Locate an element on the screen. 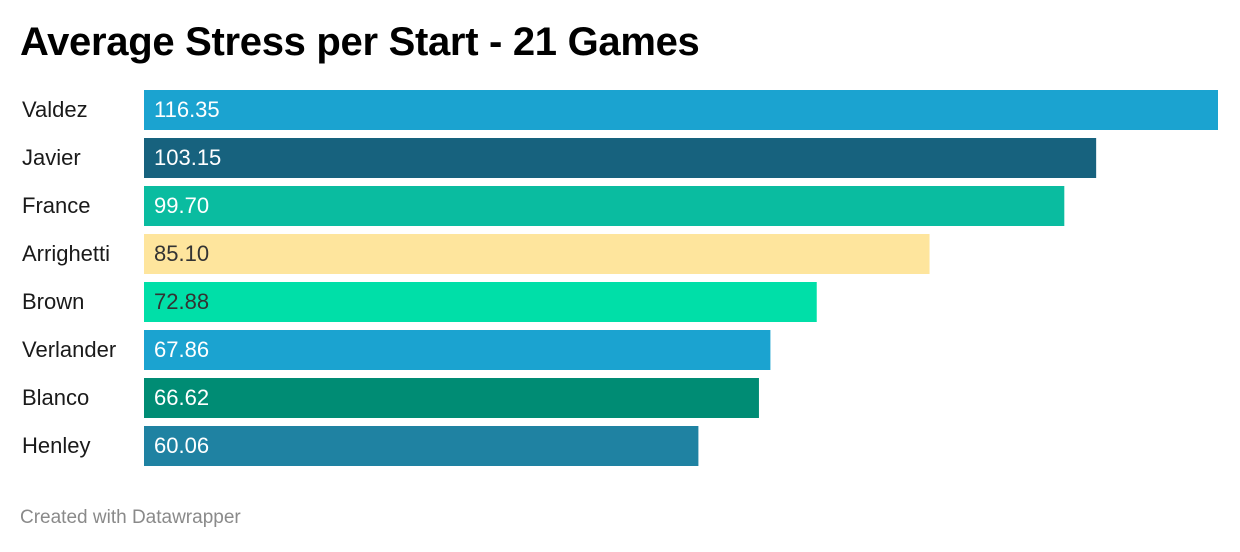 Image resolution: width=1240 pixels, height=552 pixels. value-label: 72.88 is located at coordinates (181, 301).